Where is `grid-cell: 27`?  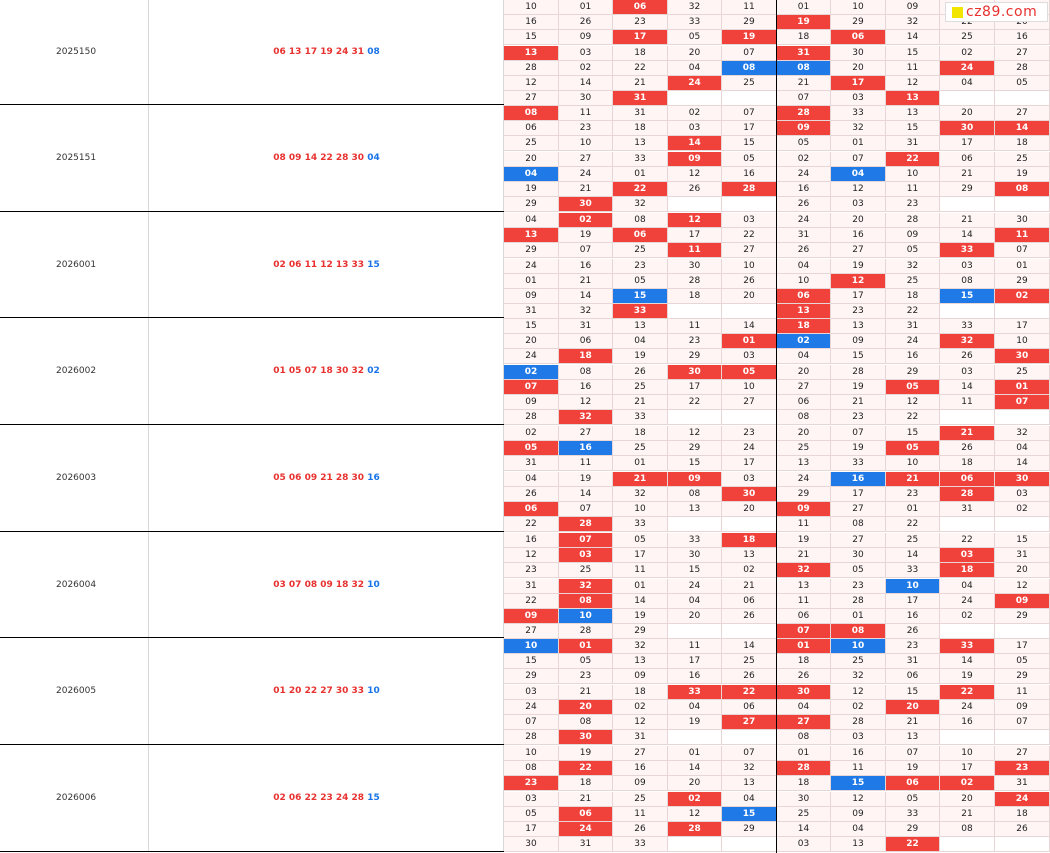 grid-cell: 27 is located at coordinates (586, 433).